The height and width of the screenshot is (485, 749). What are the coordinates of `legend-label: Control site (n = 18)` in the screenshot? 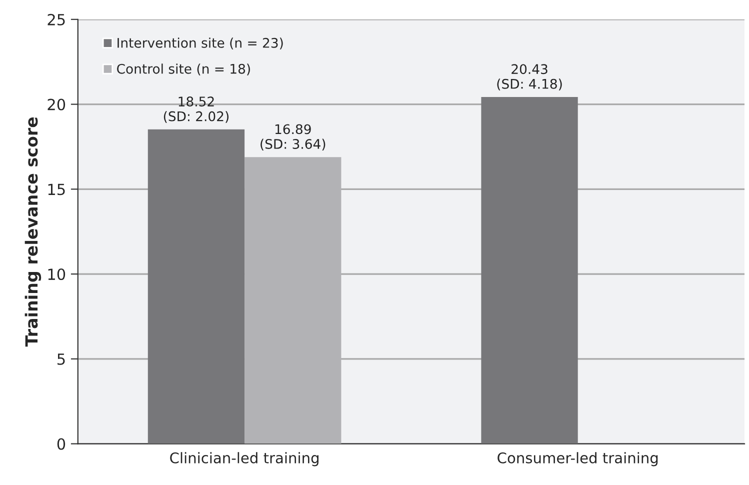 It's located at (183, 70).